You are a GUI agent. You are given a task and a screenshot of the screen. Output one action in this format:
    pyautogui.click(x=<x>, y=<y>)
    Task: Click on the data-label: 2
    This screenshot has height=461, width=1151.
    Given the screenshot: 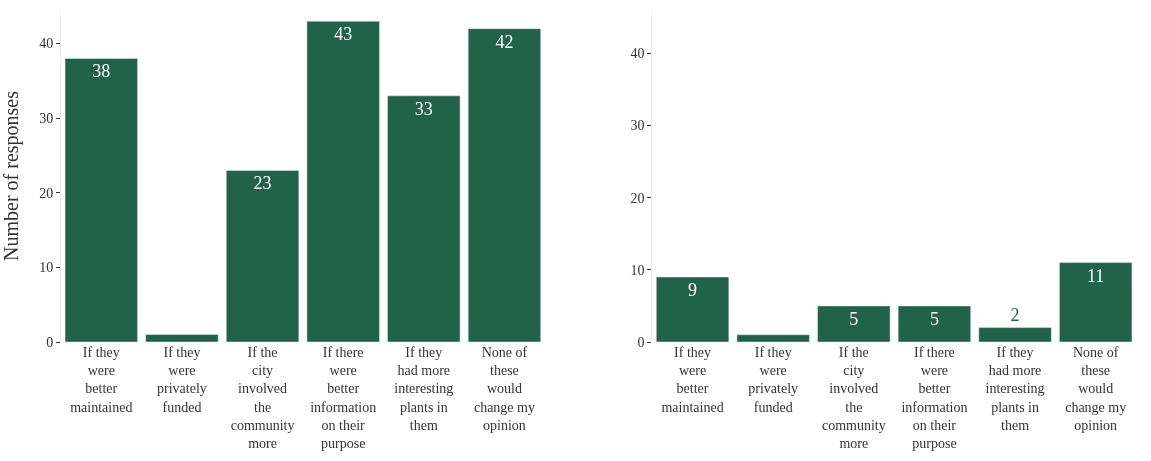 What is the action you would take?
    pyautogui.click(x=1015, y=314)
    